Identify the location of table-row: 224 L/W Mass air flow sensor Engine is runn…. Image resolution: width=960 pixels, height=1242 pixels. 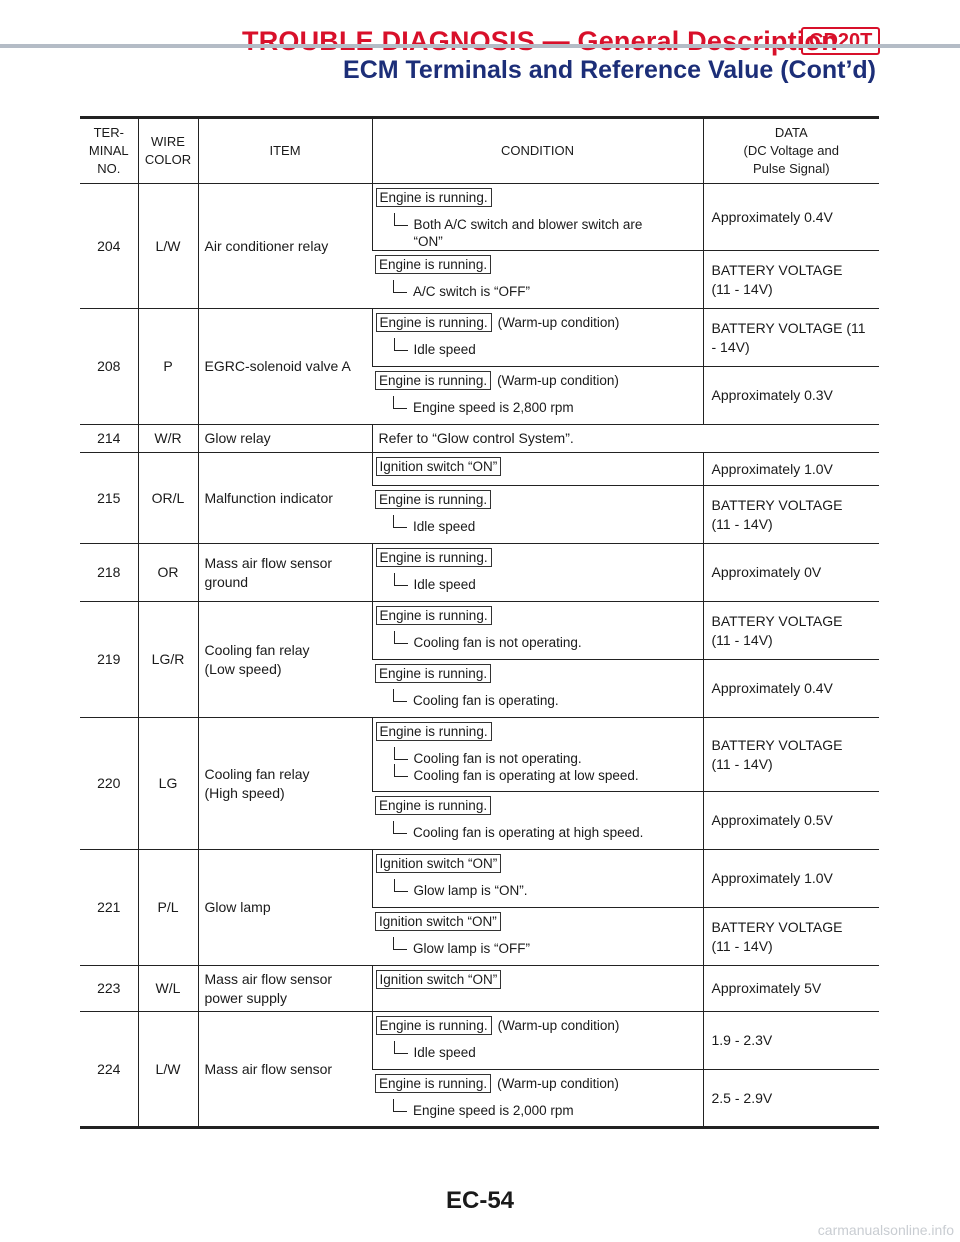
(479, 1069).